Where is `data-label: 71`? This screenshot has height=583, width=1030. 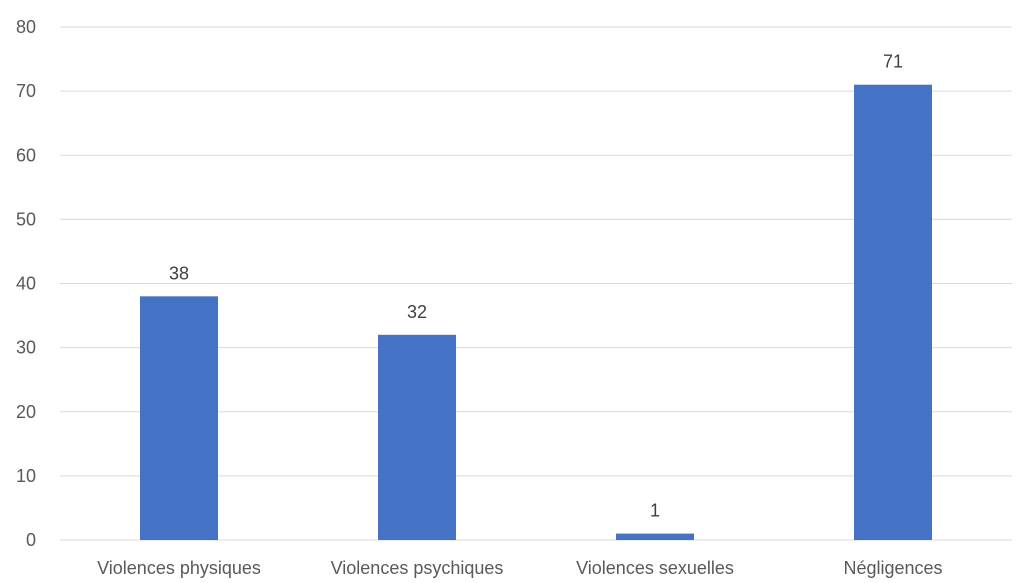 data-label: 71 is located at coordinates (893, 62).